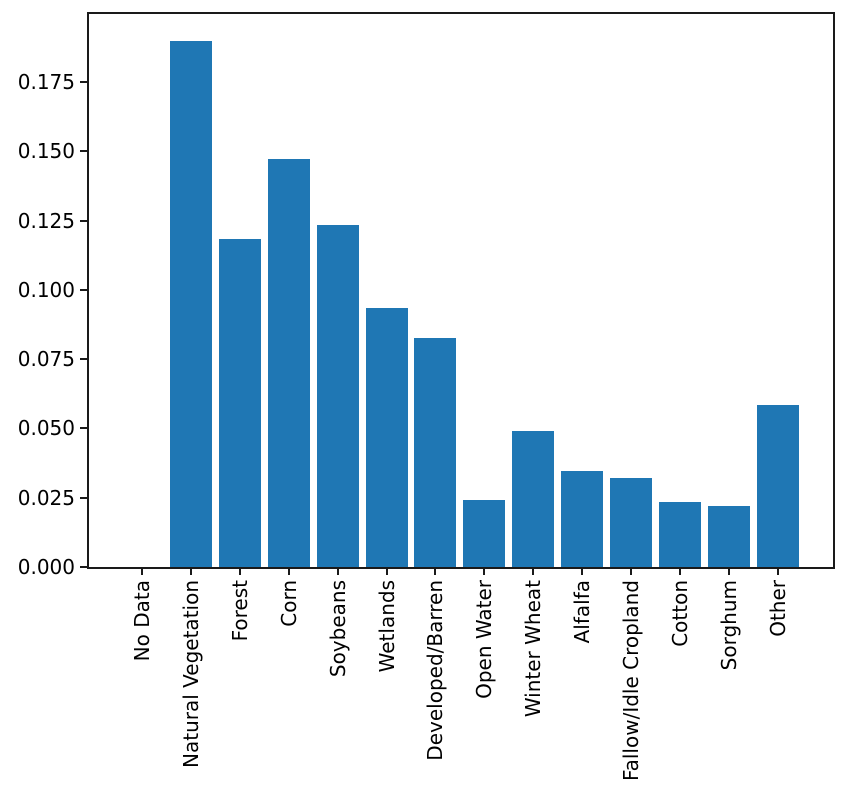 Image resolution: width=848 pixels, height=808 pixels. Describe the element at coordinates (288, 363) in the screenshot. I see `bar-corn` at that location.